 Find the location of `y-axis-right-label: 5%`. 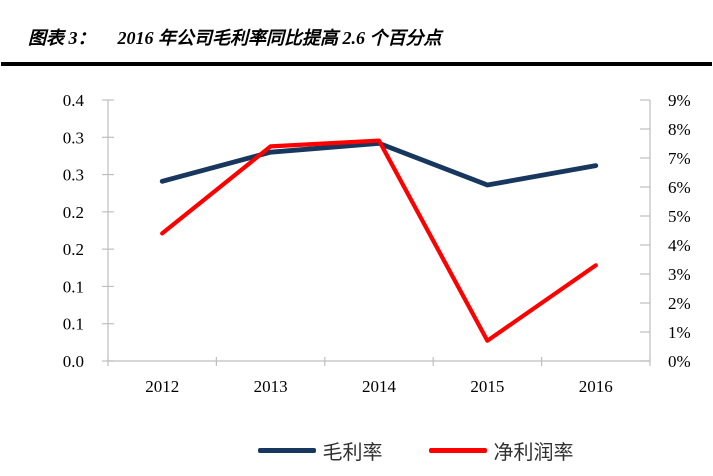

y-axis-right-label: 5% is located at coordinates (679, 216).